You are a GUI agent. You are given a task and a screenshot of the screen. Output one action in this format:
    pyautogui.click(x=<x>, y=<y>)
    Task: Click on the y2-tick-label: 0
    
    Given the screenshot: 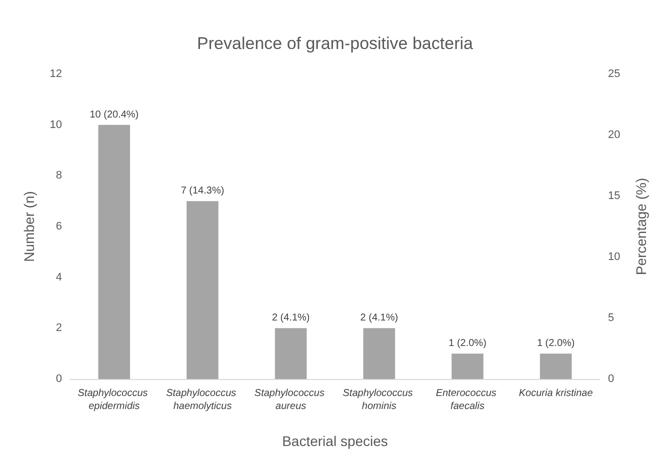 What is the action you would take?
    pyautogui.click(x=611, y=379)
    